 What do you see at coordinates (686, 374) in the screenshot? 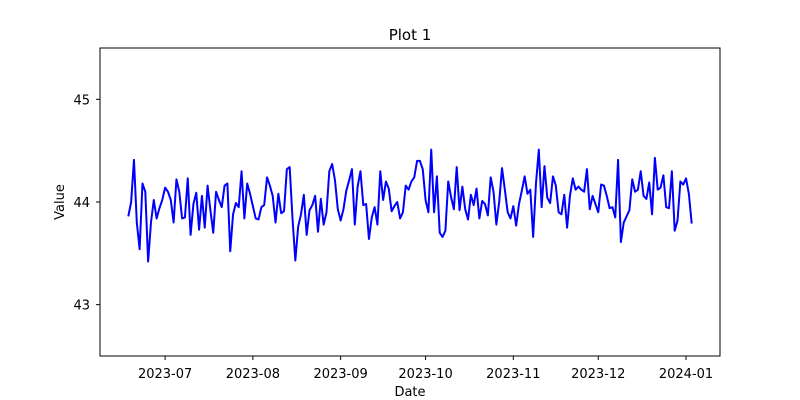
I see `x-tick-label: 2024-01` at bounding box center [686, 374].